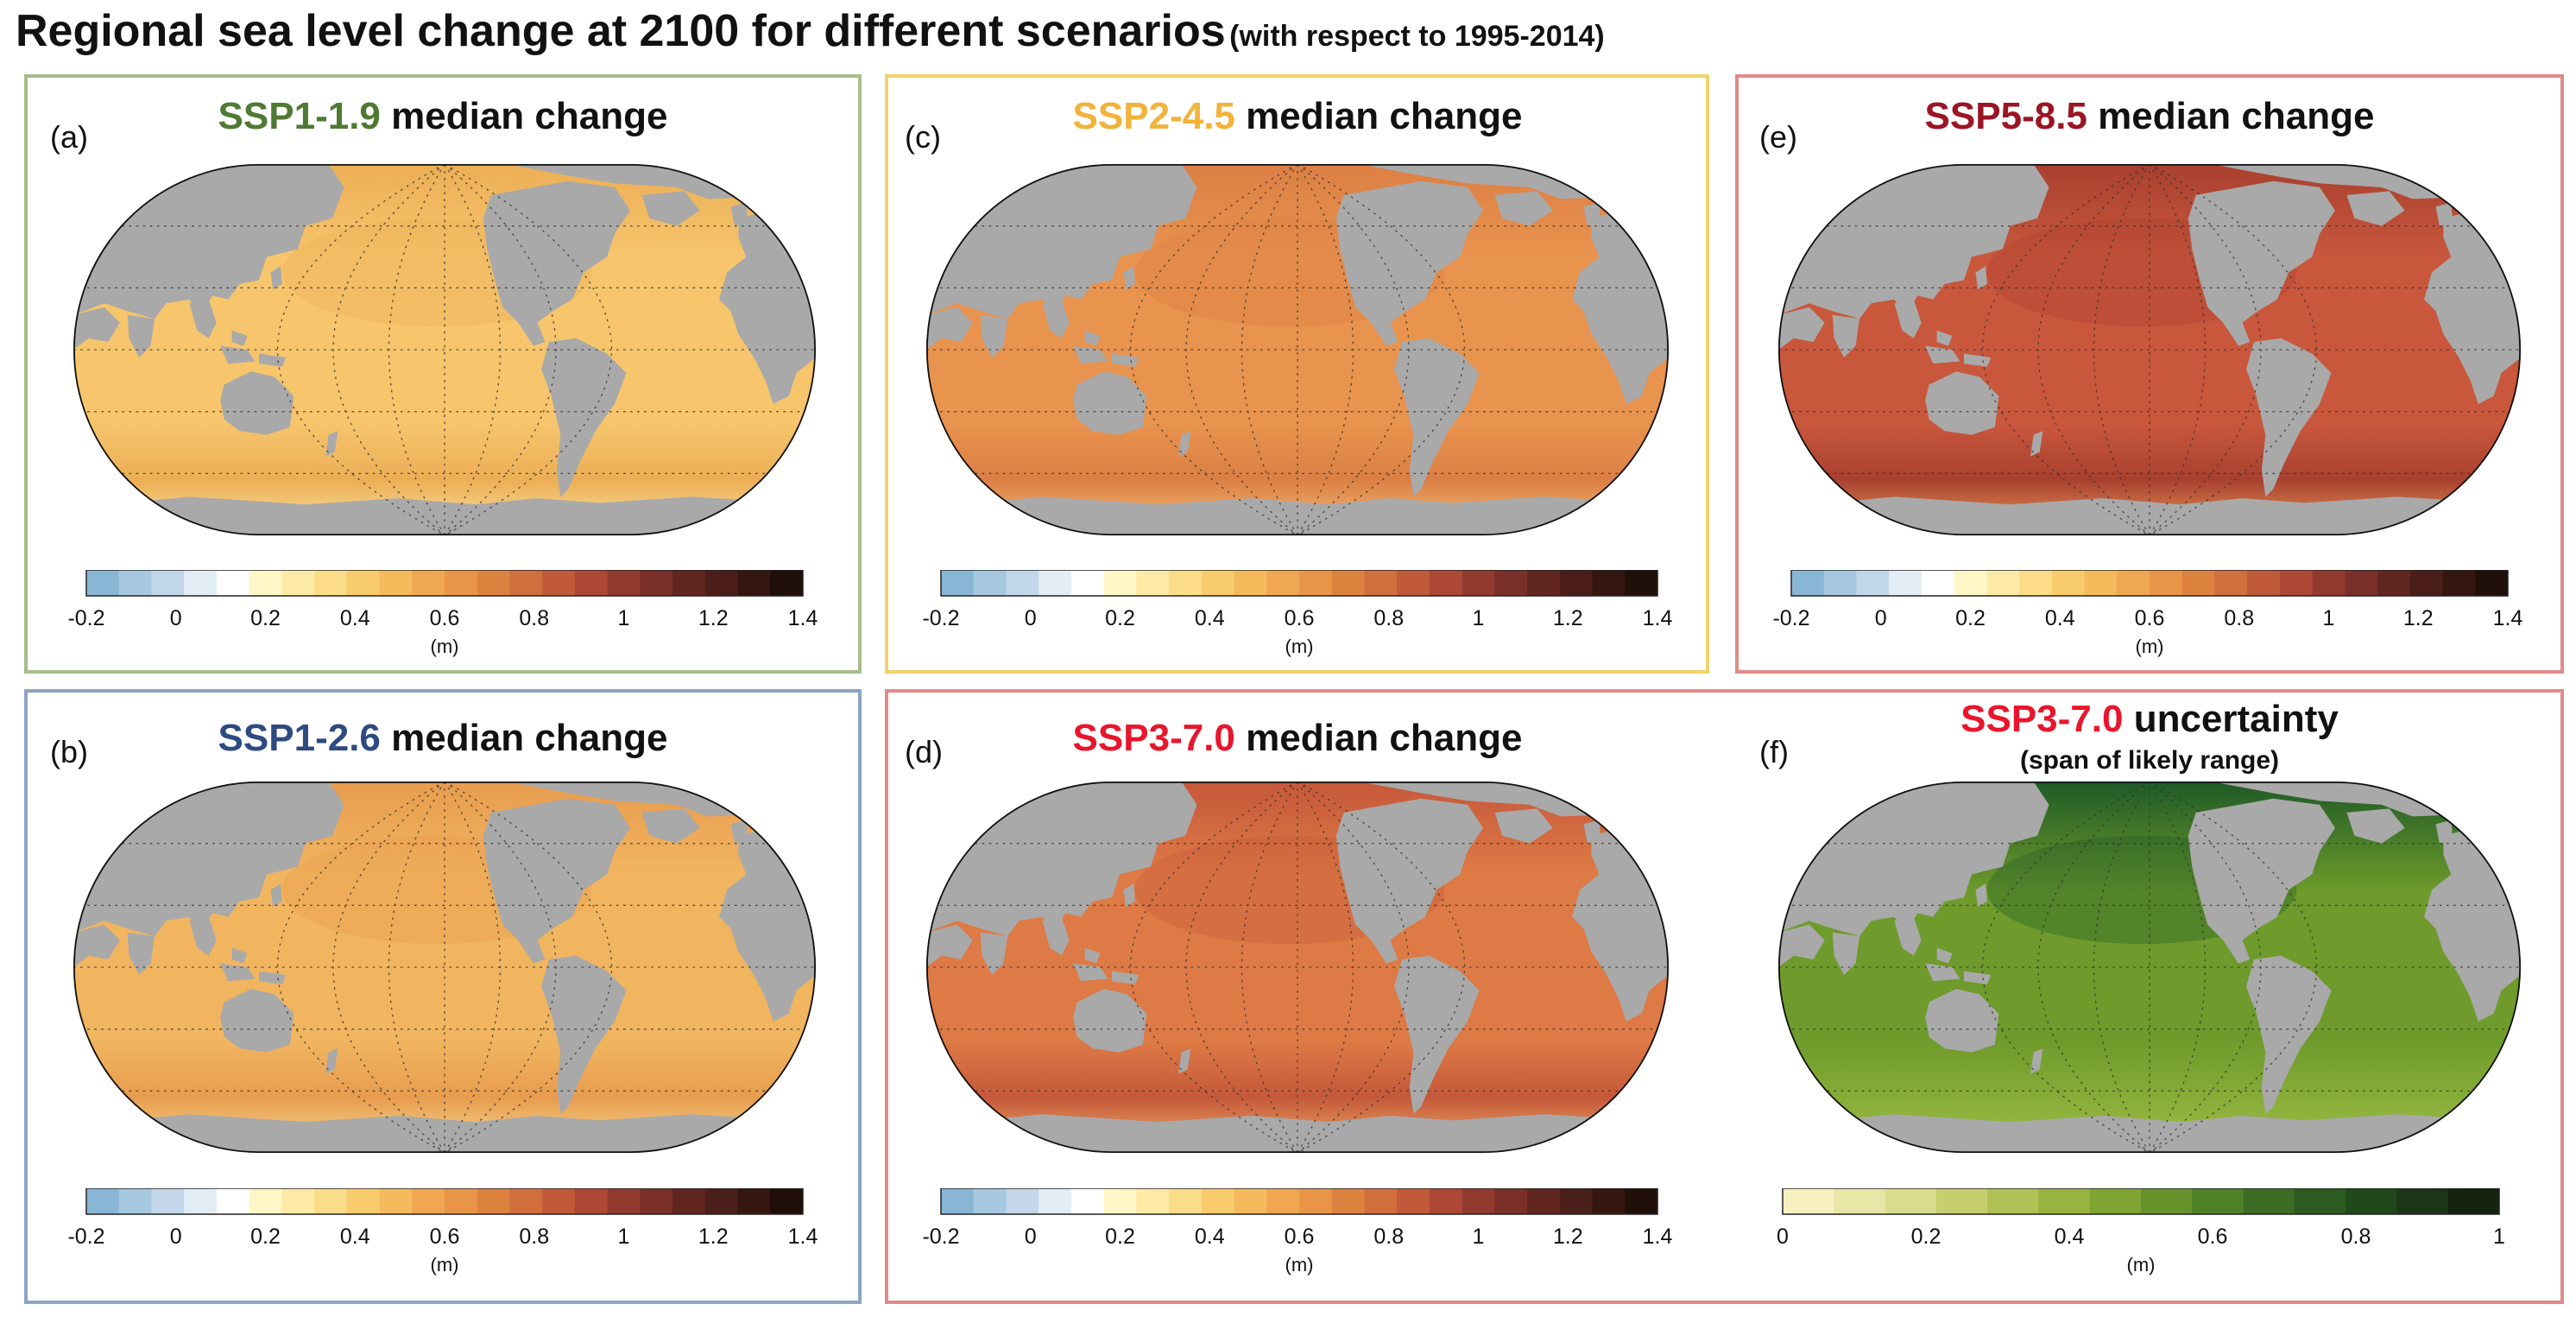 The image size is (2576, 1323). I want to click on colorbar-e: -0.2 0 0.2 0.4 0.6 0.8 1 1.2 1.4 (m), so click(2147, 613).